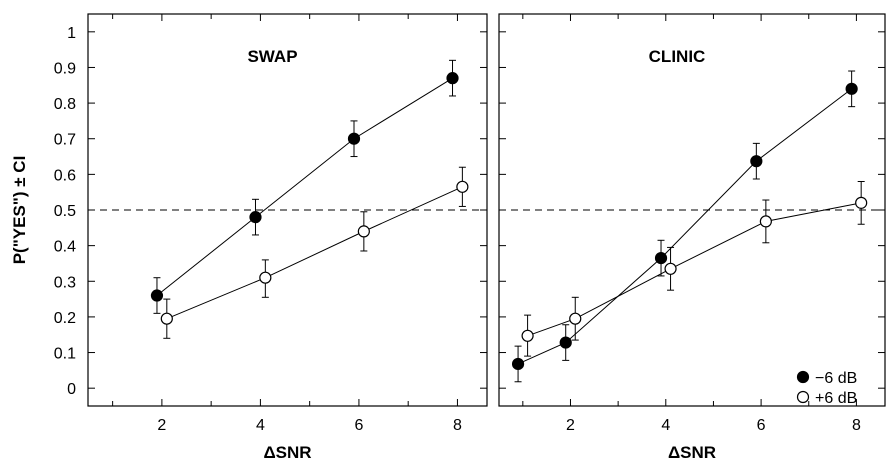  Describe the element at coordinates (665, 425) in the screenshot. I see `clinic-xtick-label: 4` at that location.